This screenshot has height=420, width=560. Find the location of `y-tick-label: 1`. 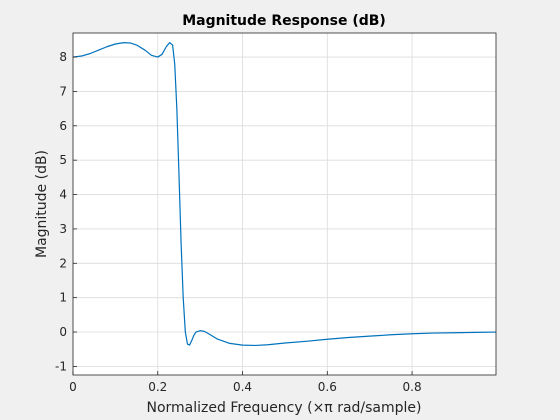

y-tick-label: 1 is located at coordinates (63, 298).